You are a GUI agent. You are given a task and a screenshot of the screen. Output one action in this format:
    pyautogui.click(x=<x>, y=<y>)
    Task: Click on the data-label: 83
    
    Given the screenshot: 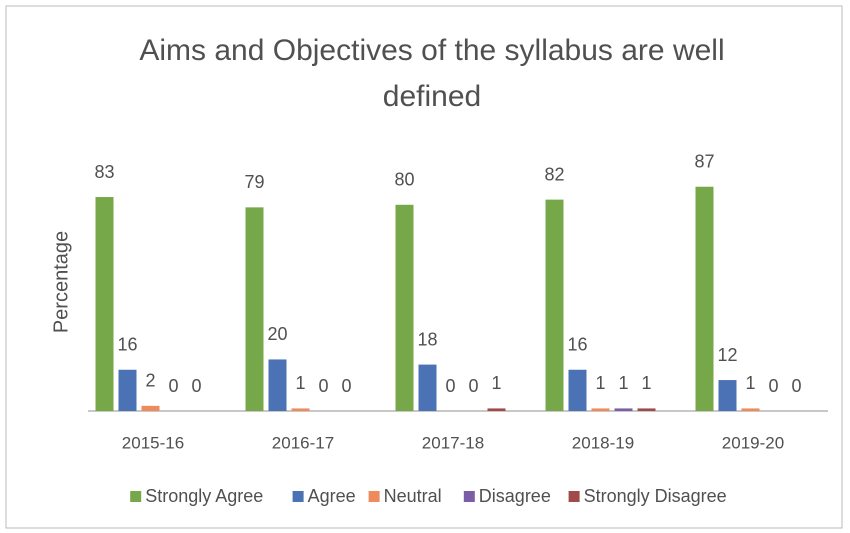 What is the action you would take?
    pyautogui.click(x=104, y=172)
    